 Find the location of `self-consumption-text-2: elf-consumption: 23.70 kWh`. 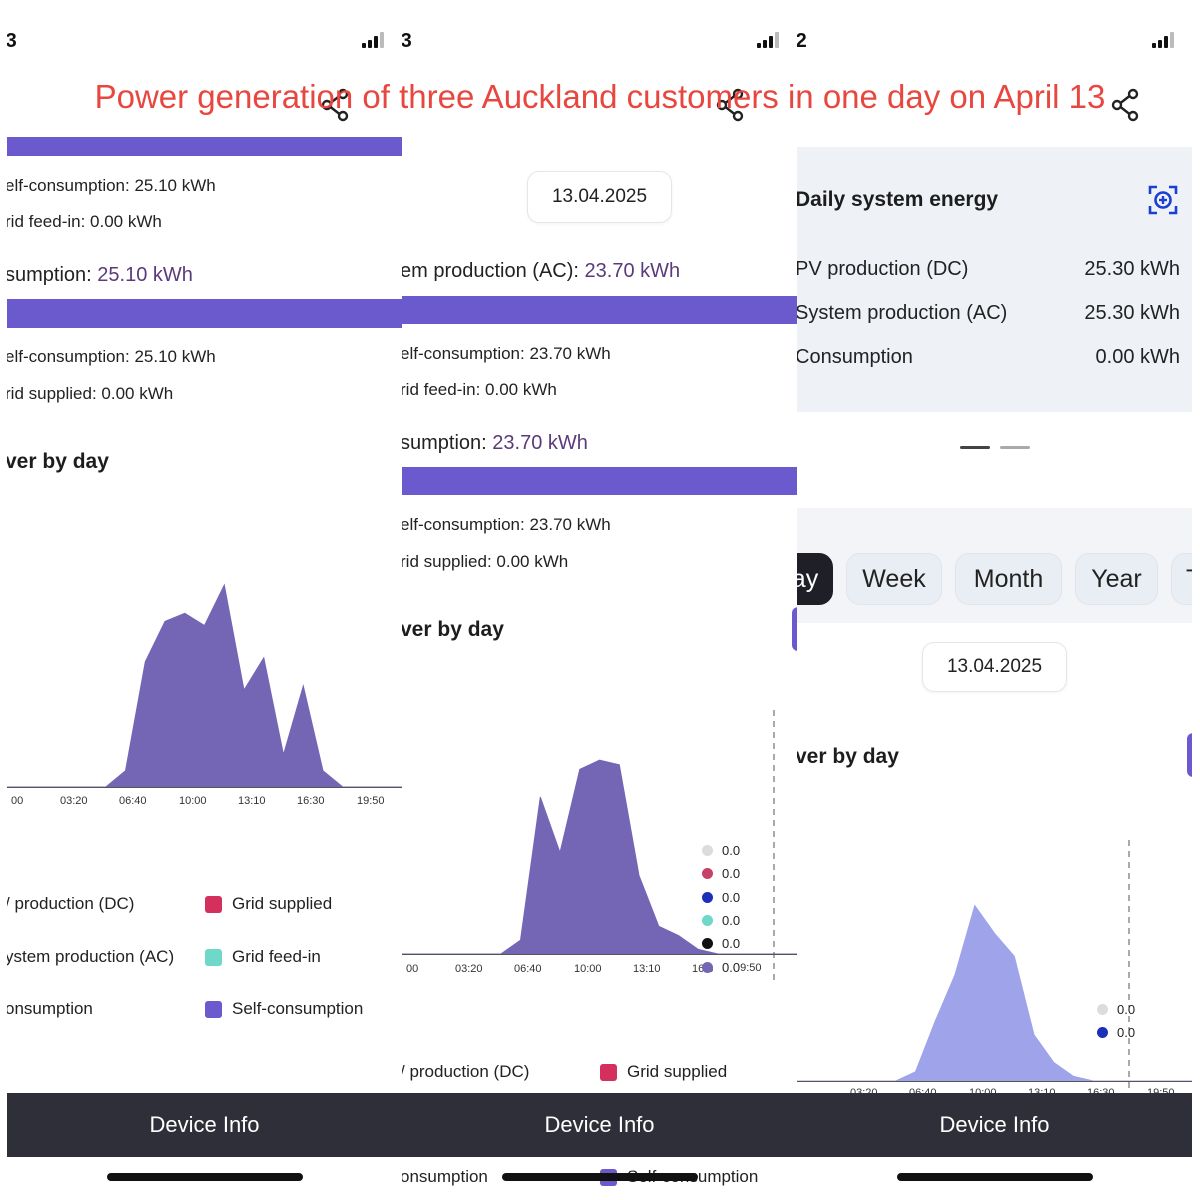

self-consumption-text-2: elf-consumption: 23.70 kWh is located at coordinates (506, 524).